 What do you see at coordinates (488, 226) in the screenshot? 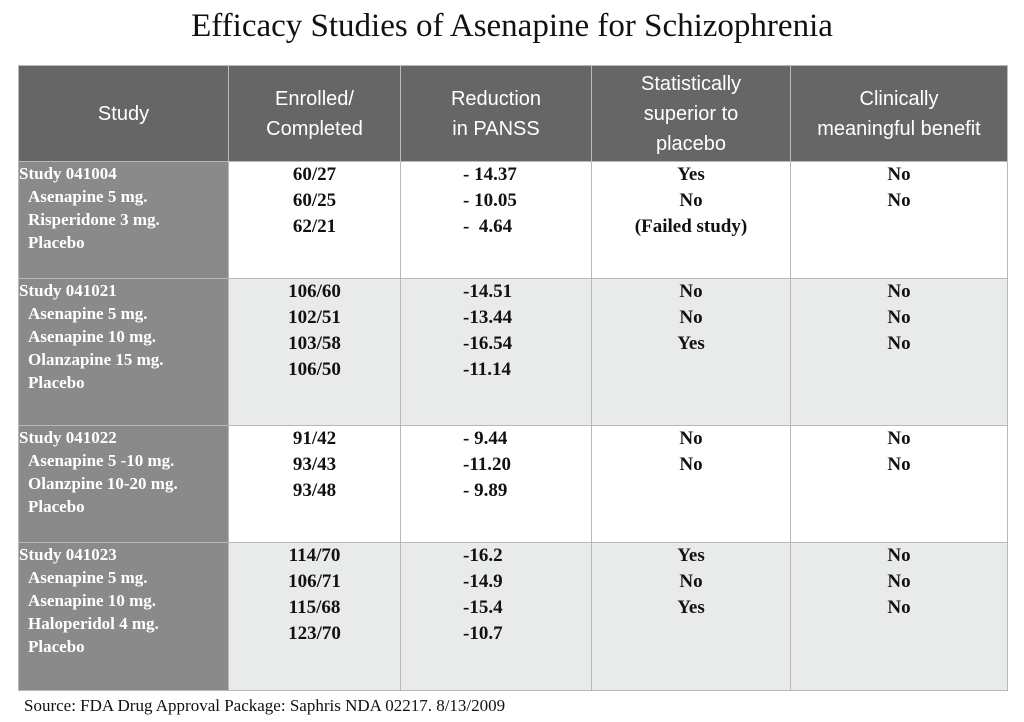
I see `reduction-value: - 4.64` at bounding box center [488, 226].